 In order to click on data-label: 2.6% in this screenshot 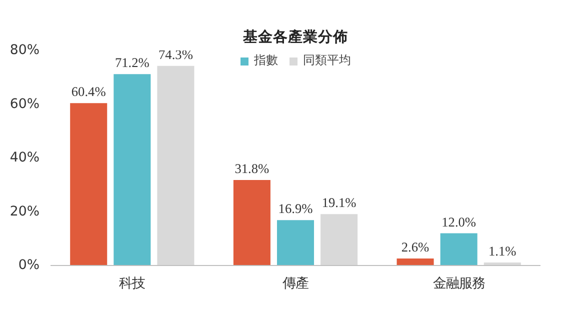, I will do `click(415, 247)`.